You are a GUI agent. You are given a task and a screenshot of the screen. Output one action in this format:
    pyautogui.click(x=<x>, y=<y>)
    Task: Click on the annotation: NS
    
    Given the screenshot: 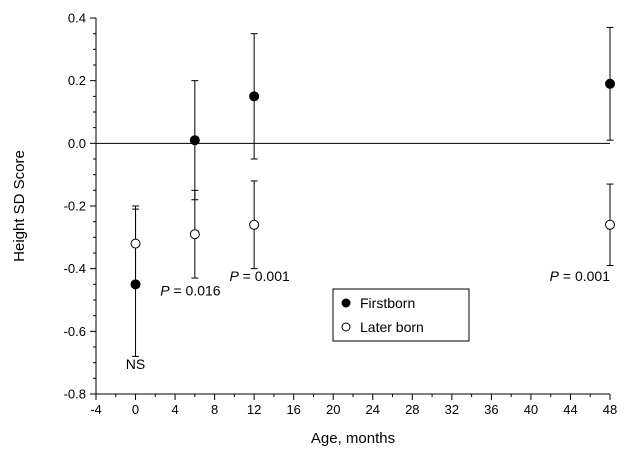 What is the action you would take?
    pyautogui.click(x=135, y=364)
    